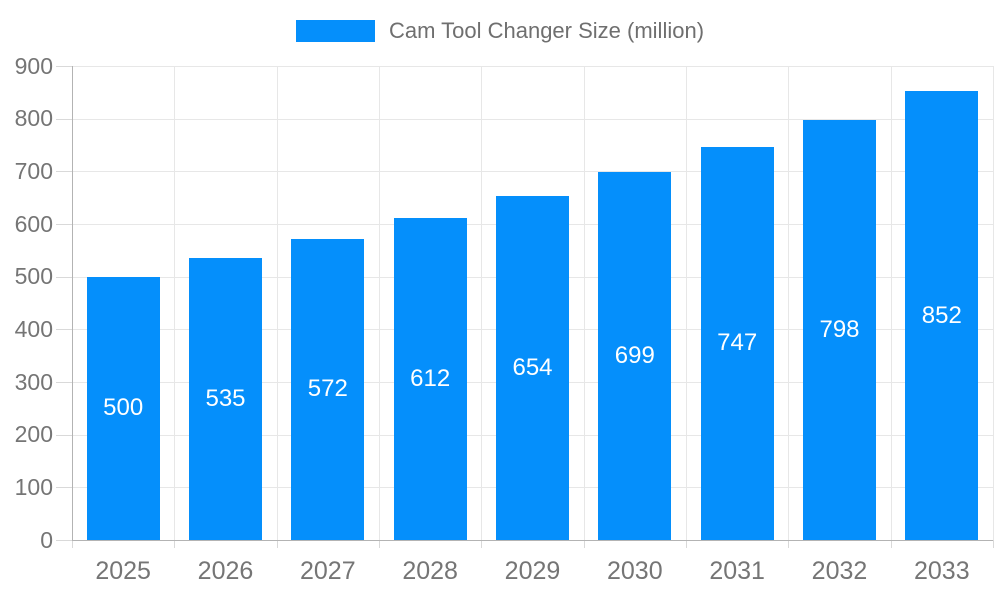  I want to click on x-axis-label-2033: 2033, so click(942, 571).